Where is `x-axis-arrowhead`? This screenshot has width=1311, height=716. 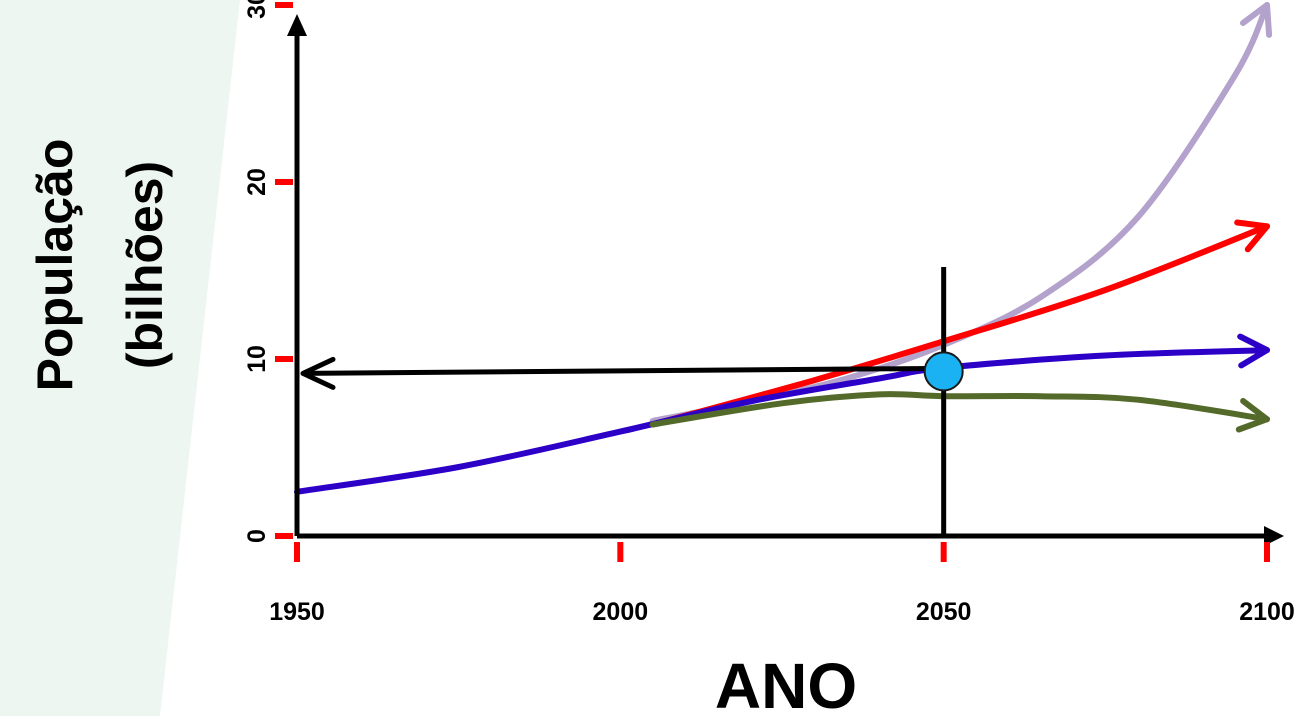
x-axis-arrowhead is located at coordinates (1274, 536).